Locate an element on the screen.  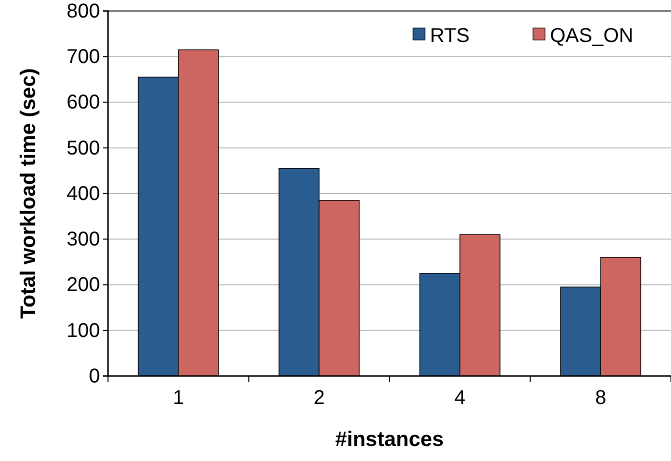
y-tick-label: 700 is located at coordinates (83, 57).